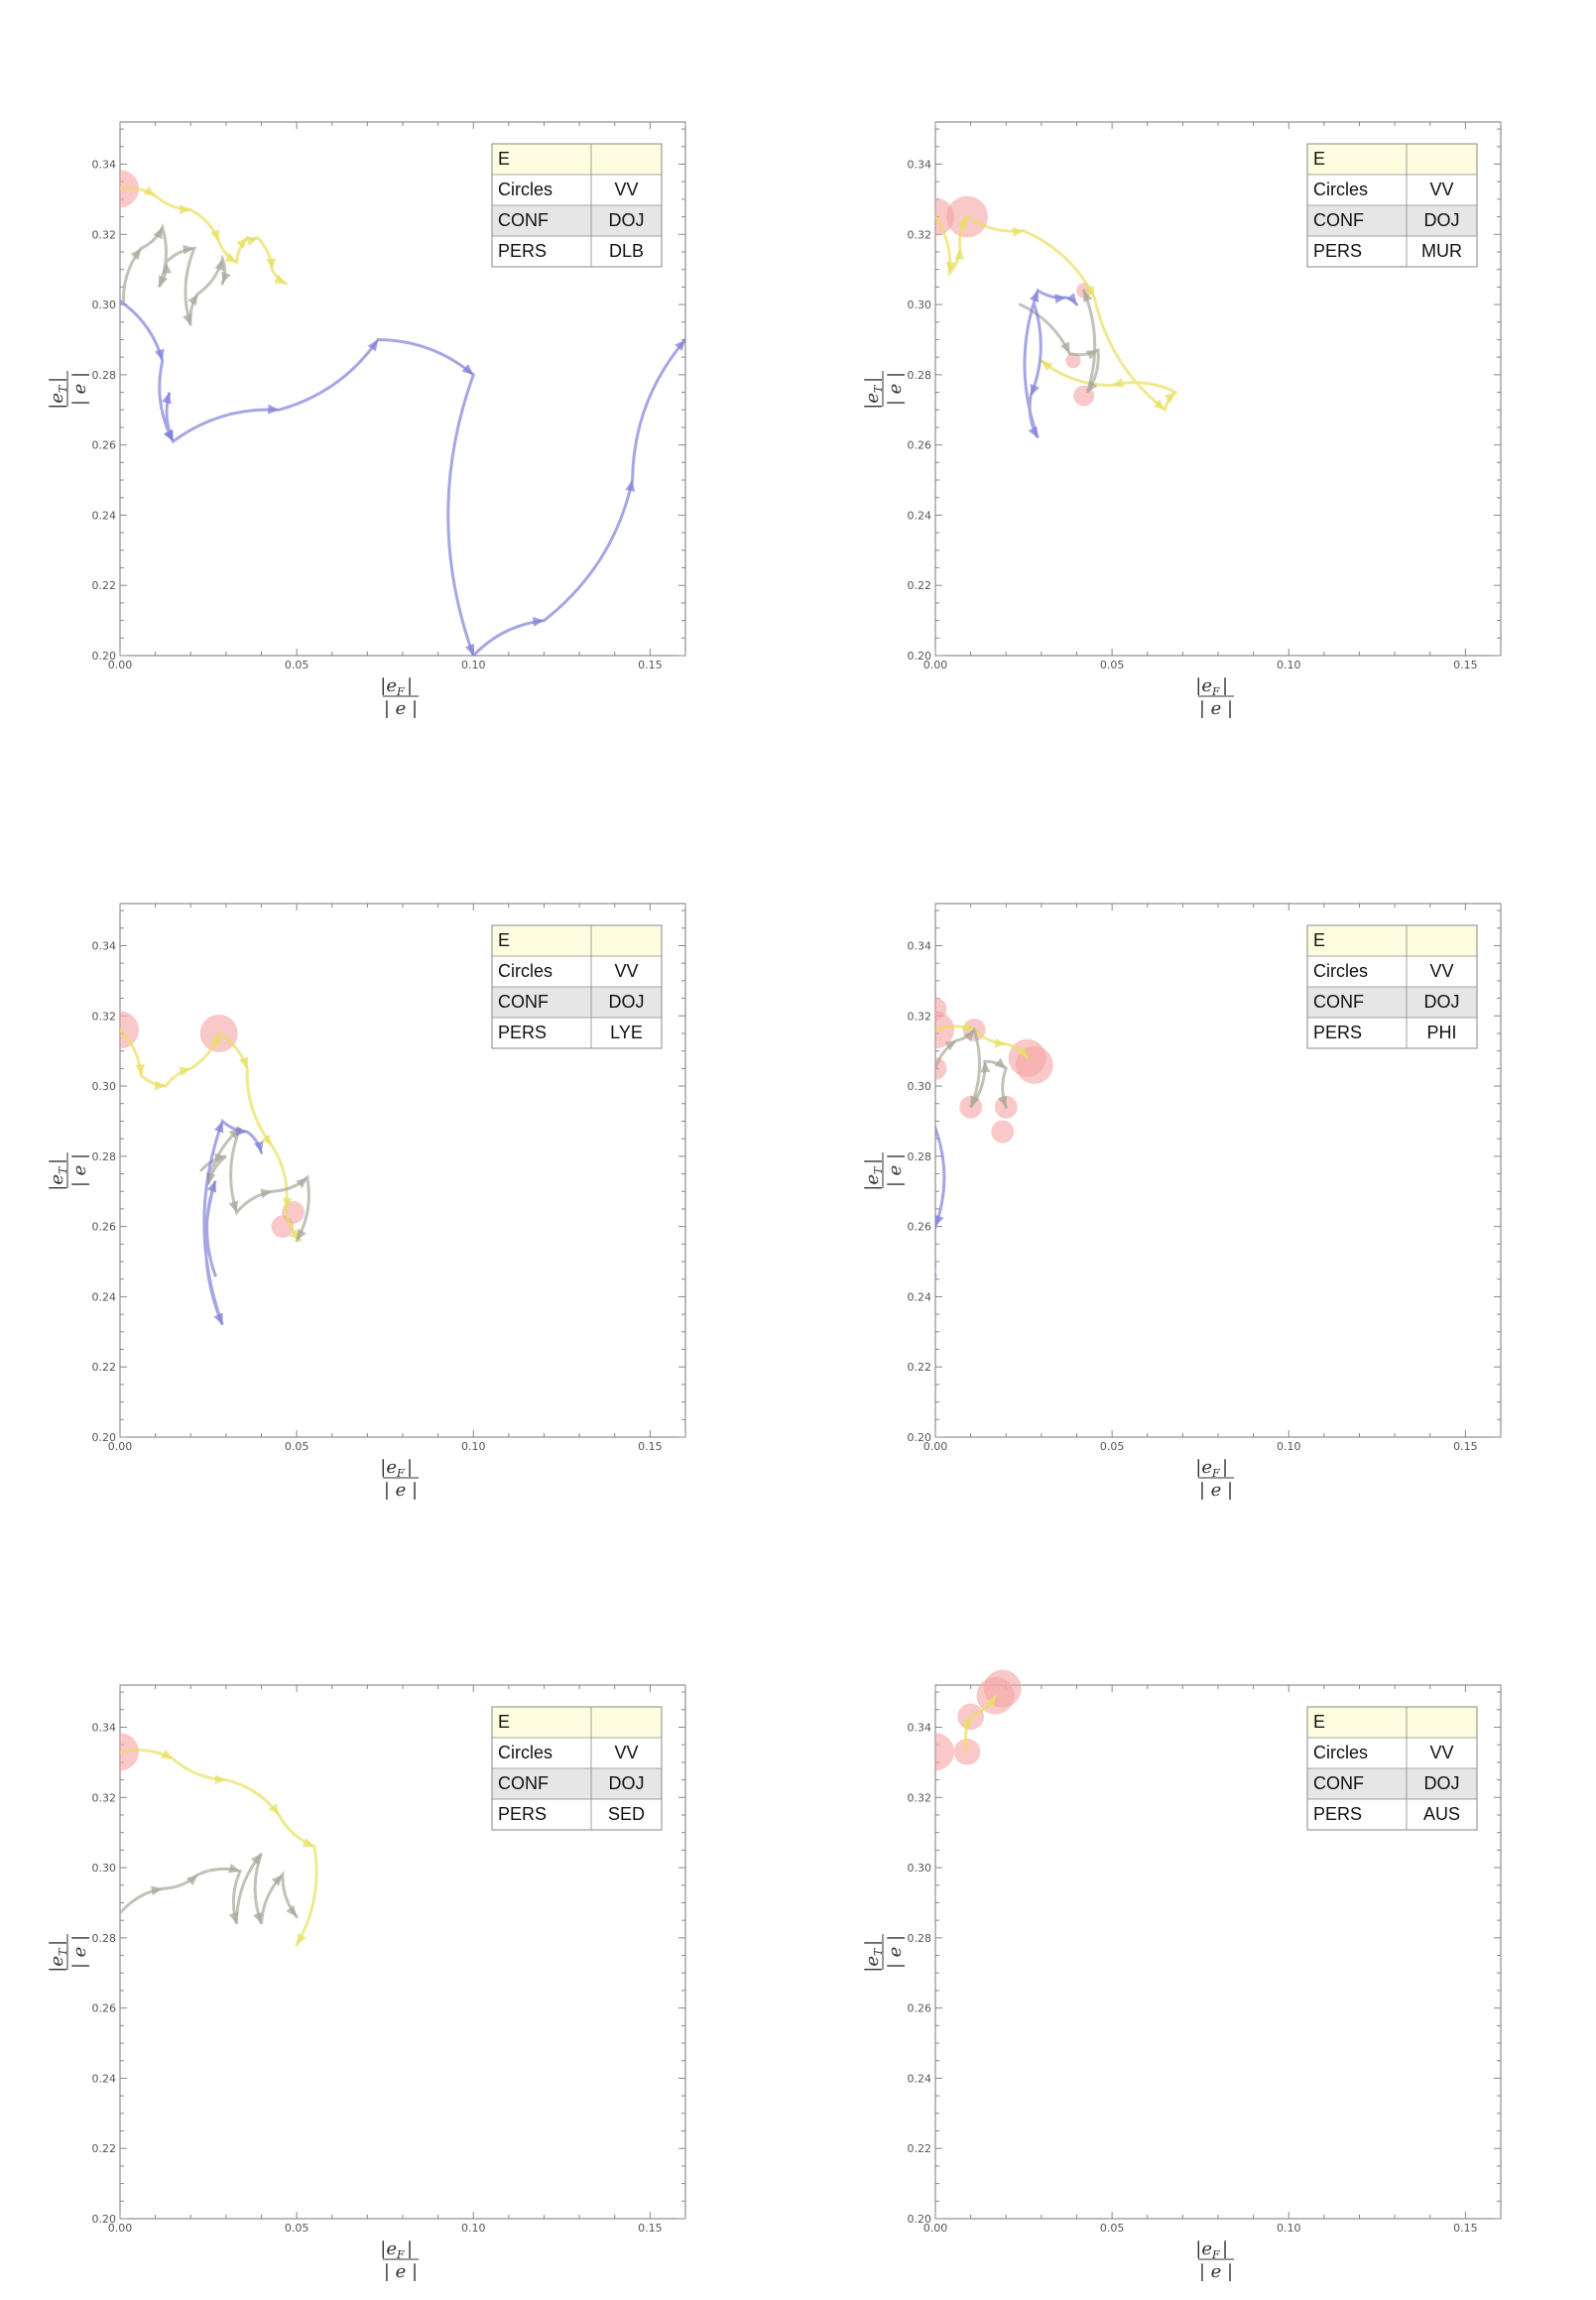 This screenshot has width=1596, height=2300. I want to click on legend-table: E Circles VV CONF DOJ PERS LYE, so click(577, 986).